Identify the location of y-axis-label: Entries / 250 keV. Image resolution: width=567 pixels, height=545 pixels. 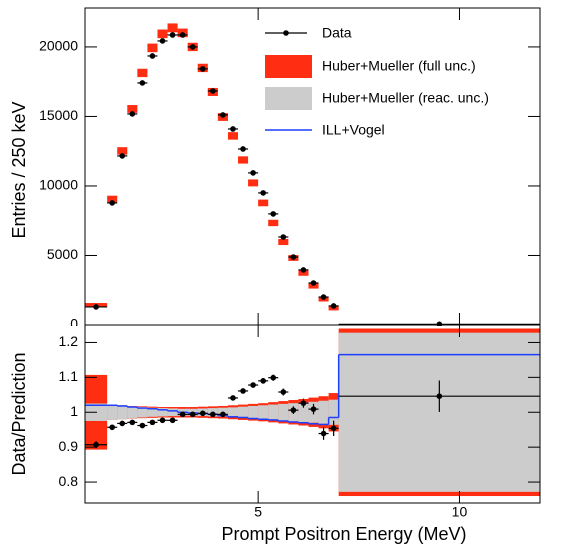
(19, 169).